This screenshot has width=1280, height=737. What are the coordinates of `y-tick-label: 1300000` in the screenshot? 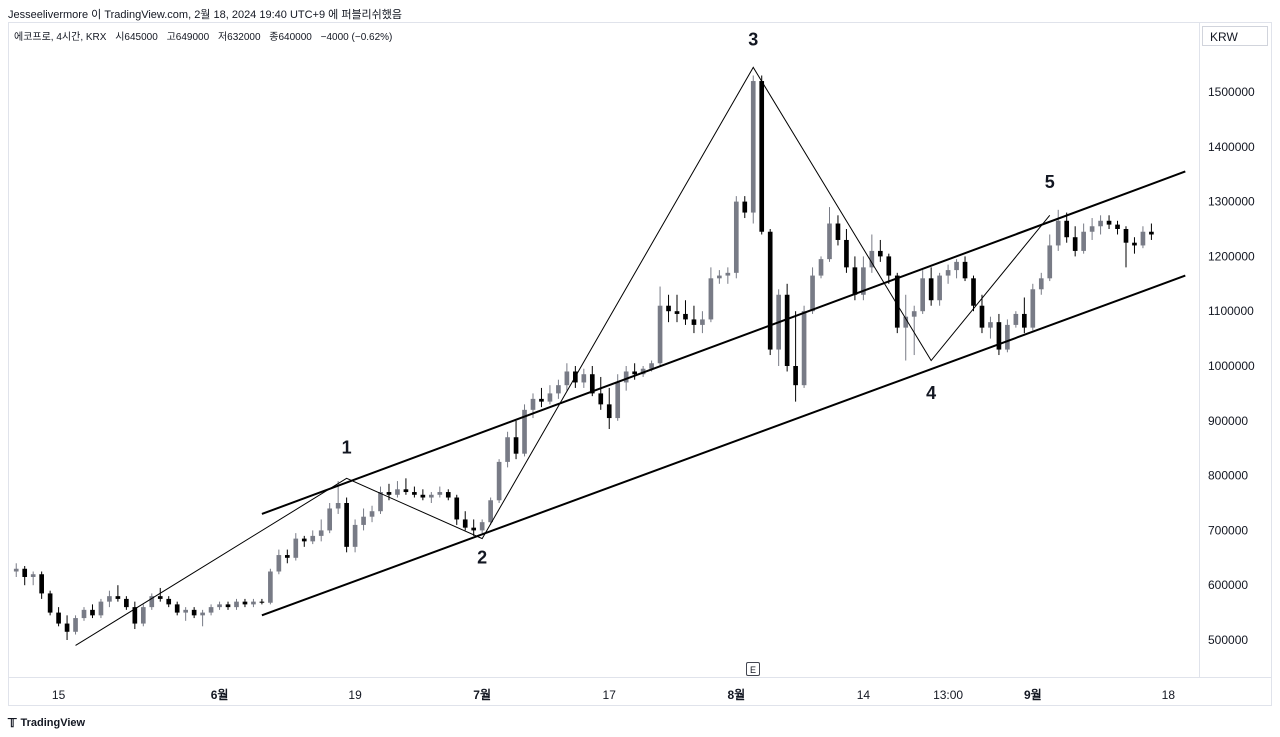 It's located at (1231, 202).